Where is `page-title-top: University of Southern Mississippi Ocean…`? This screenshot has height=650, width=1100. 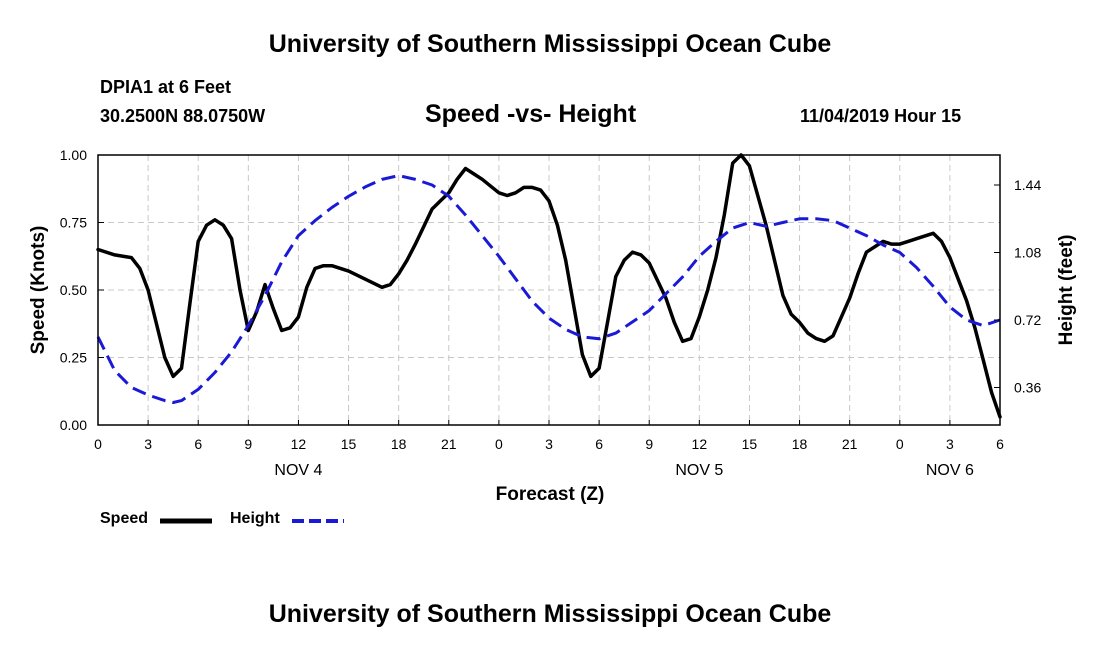 page-title-top: University of Southern Mississippi Ocean… is located at coordinates (550, 44).